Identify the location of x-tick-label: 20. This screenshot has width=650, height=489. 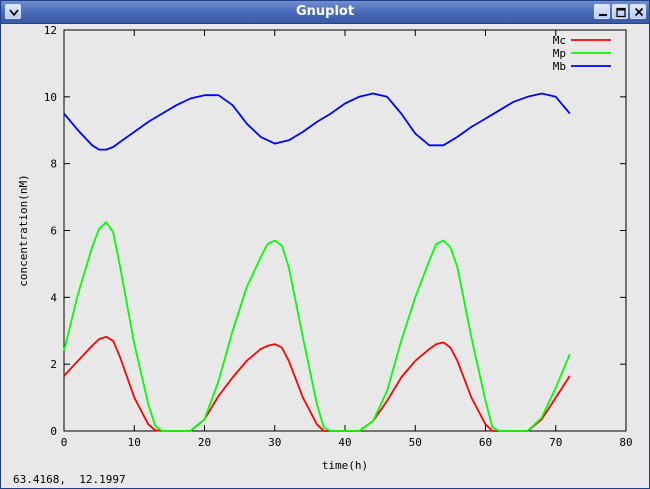
(204, 442).